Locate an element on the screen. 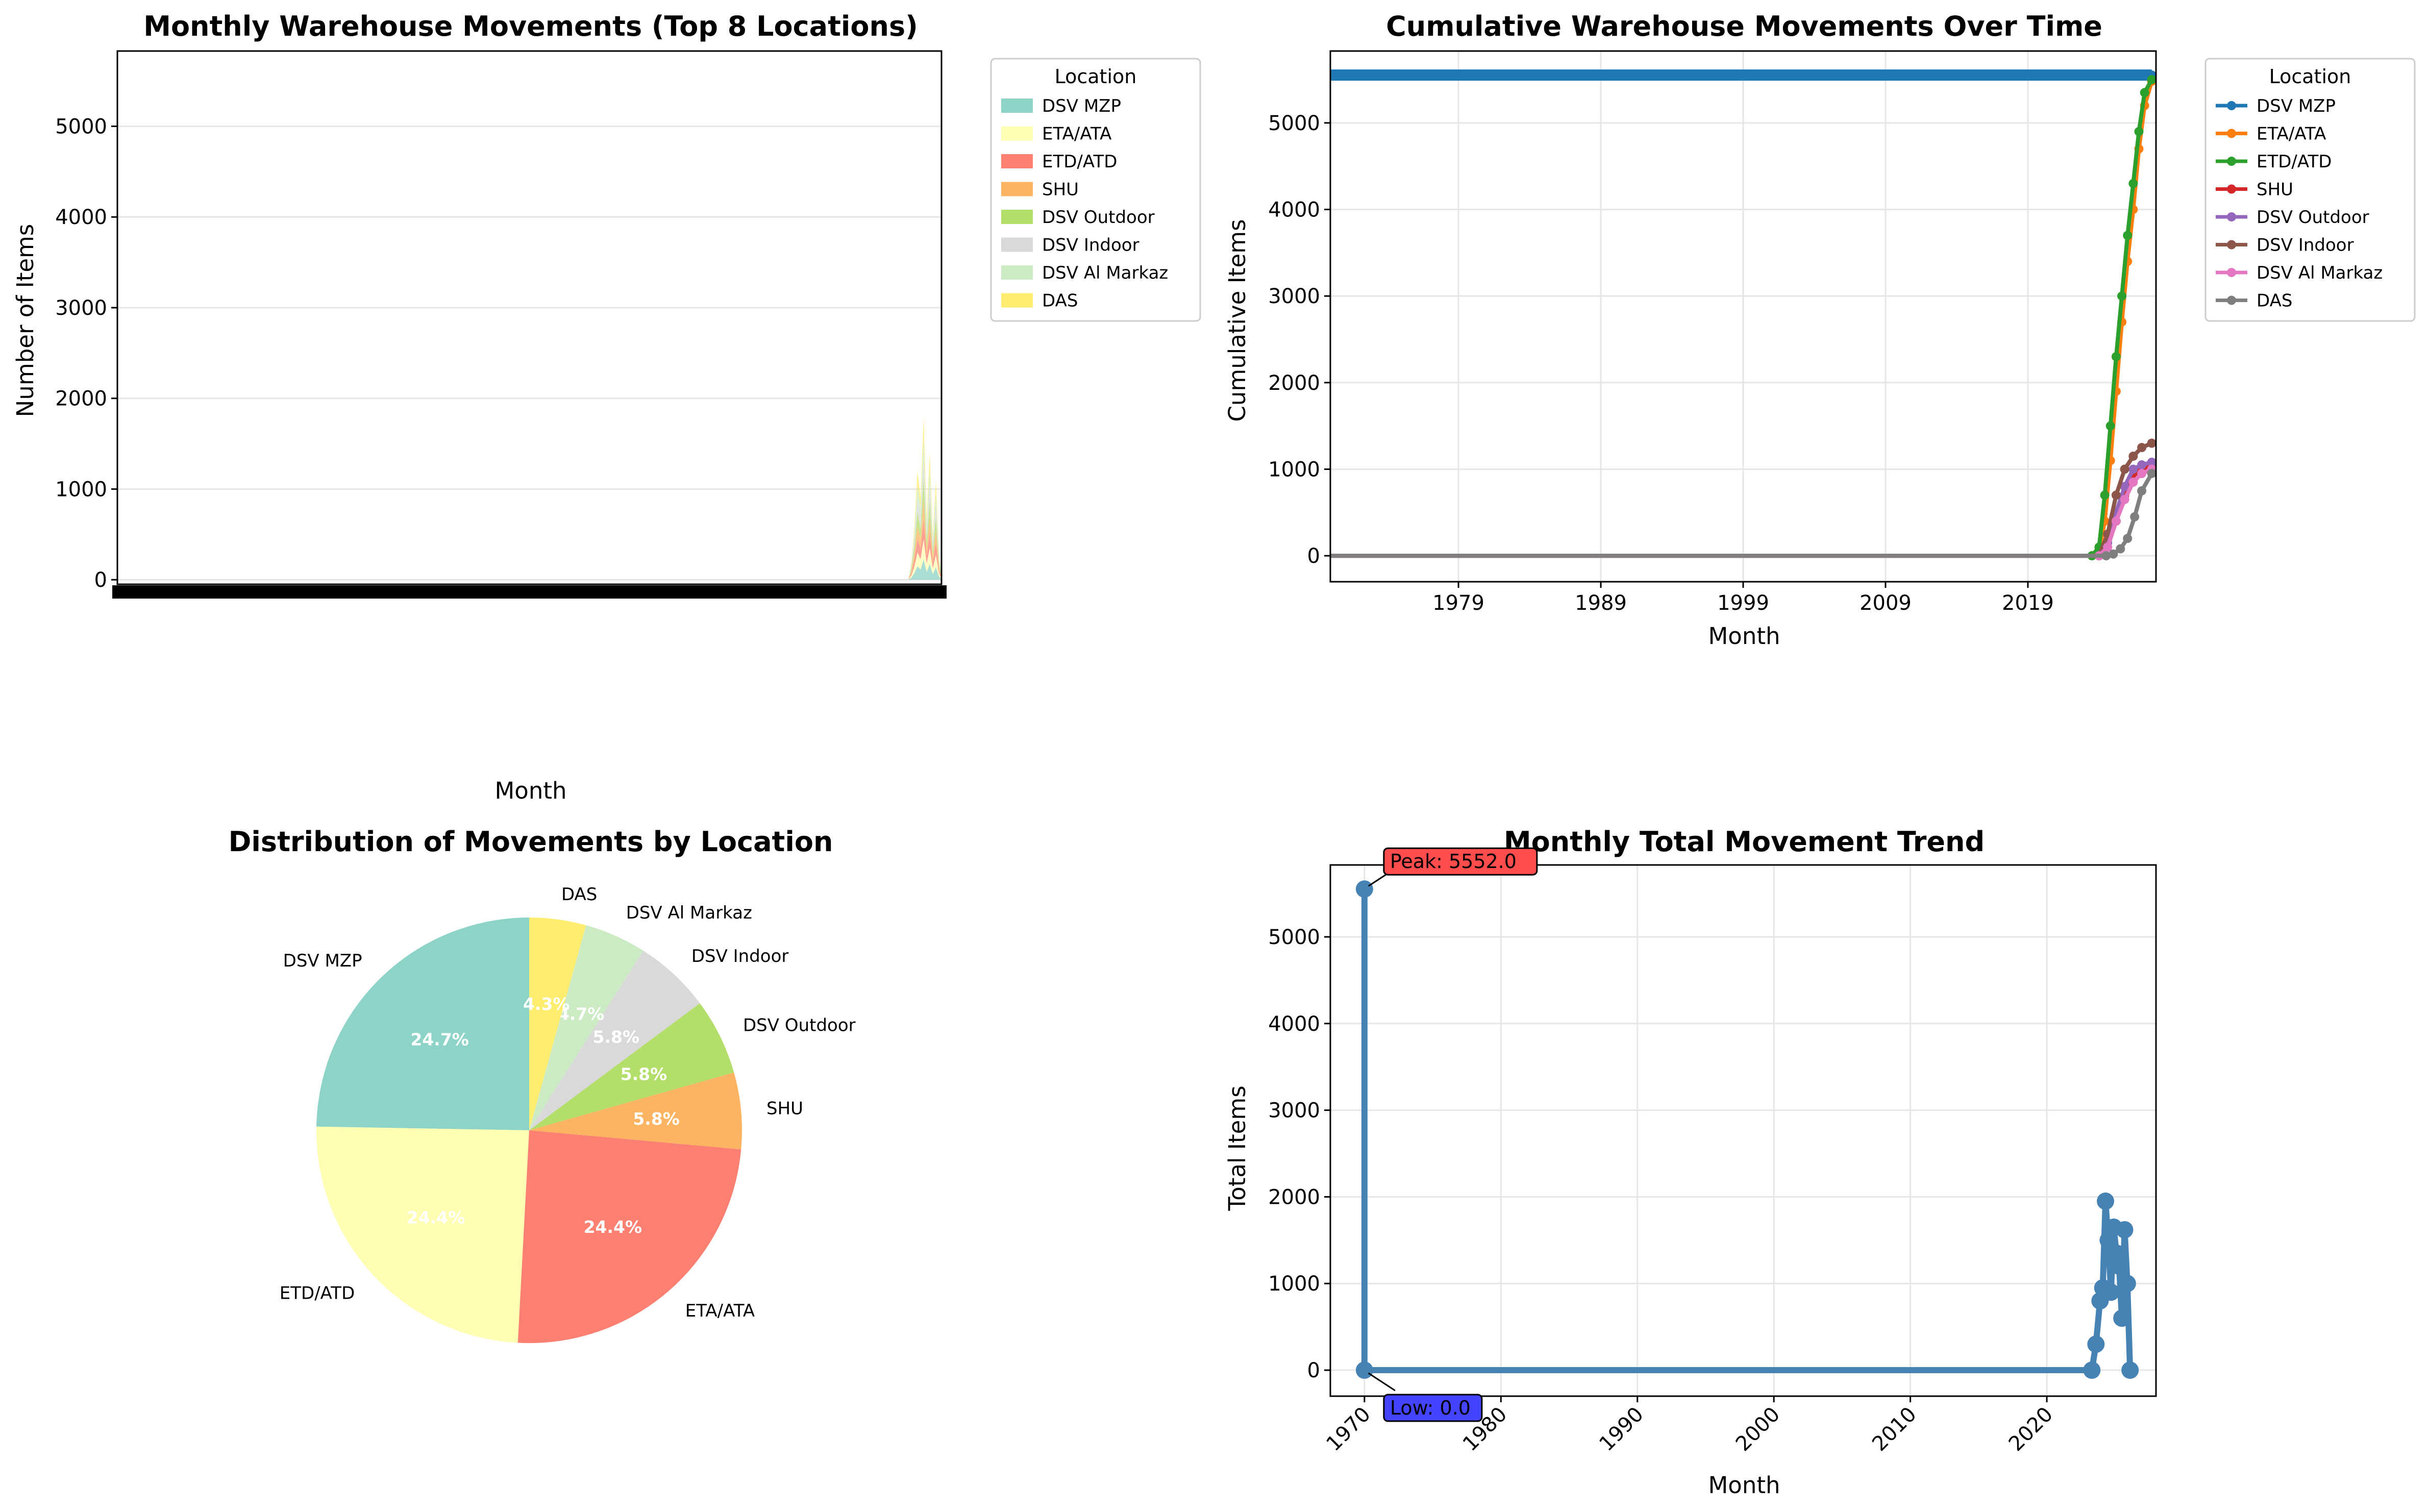  p3-slice-dsv-indoor is located at coordinates (614, 1040).